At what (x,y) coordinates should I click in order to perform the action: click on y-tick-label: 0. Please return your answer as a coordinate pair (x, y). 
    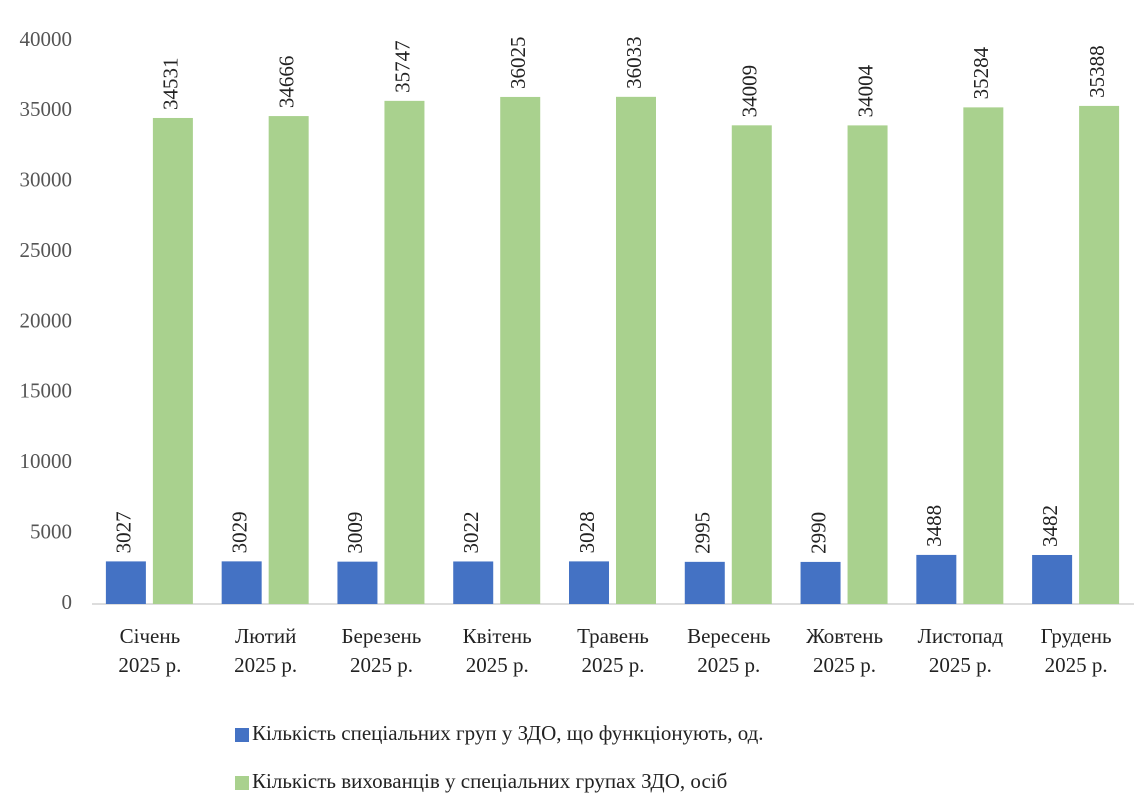
    Looking at the image, I should click on (67, 602).